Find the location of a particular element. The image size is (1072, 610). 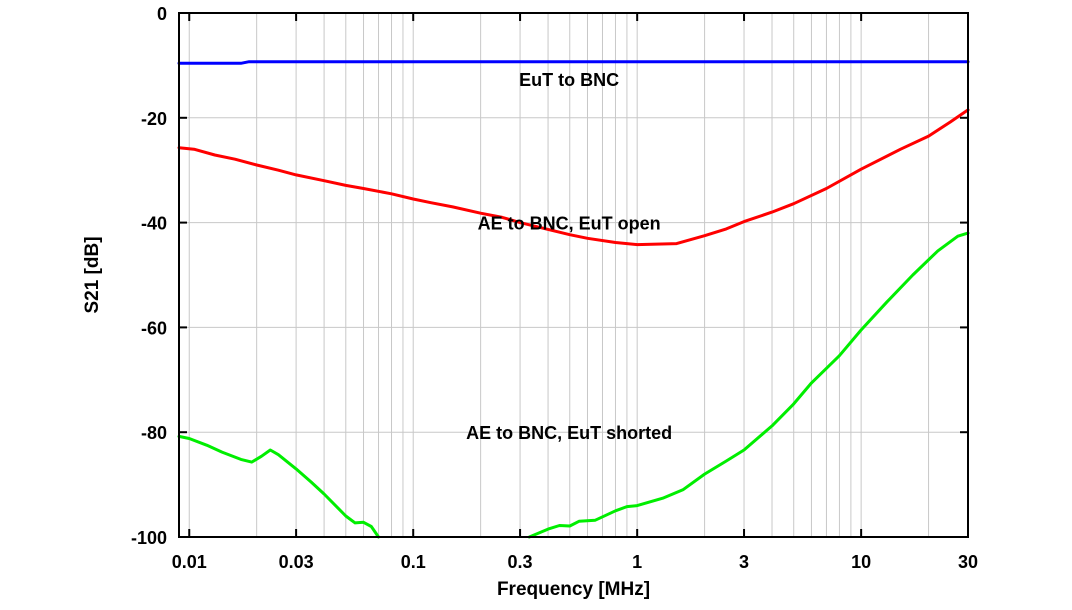

y-tick-label: -40 is located at coordinates (154, 224).